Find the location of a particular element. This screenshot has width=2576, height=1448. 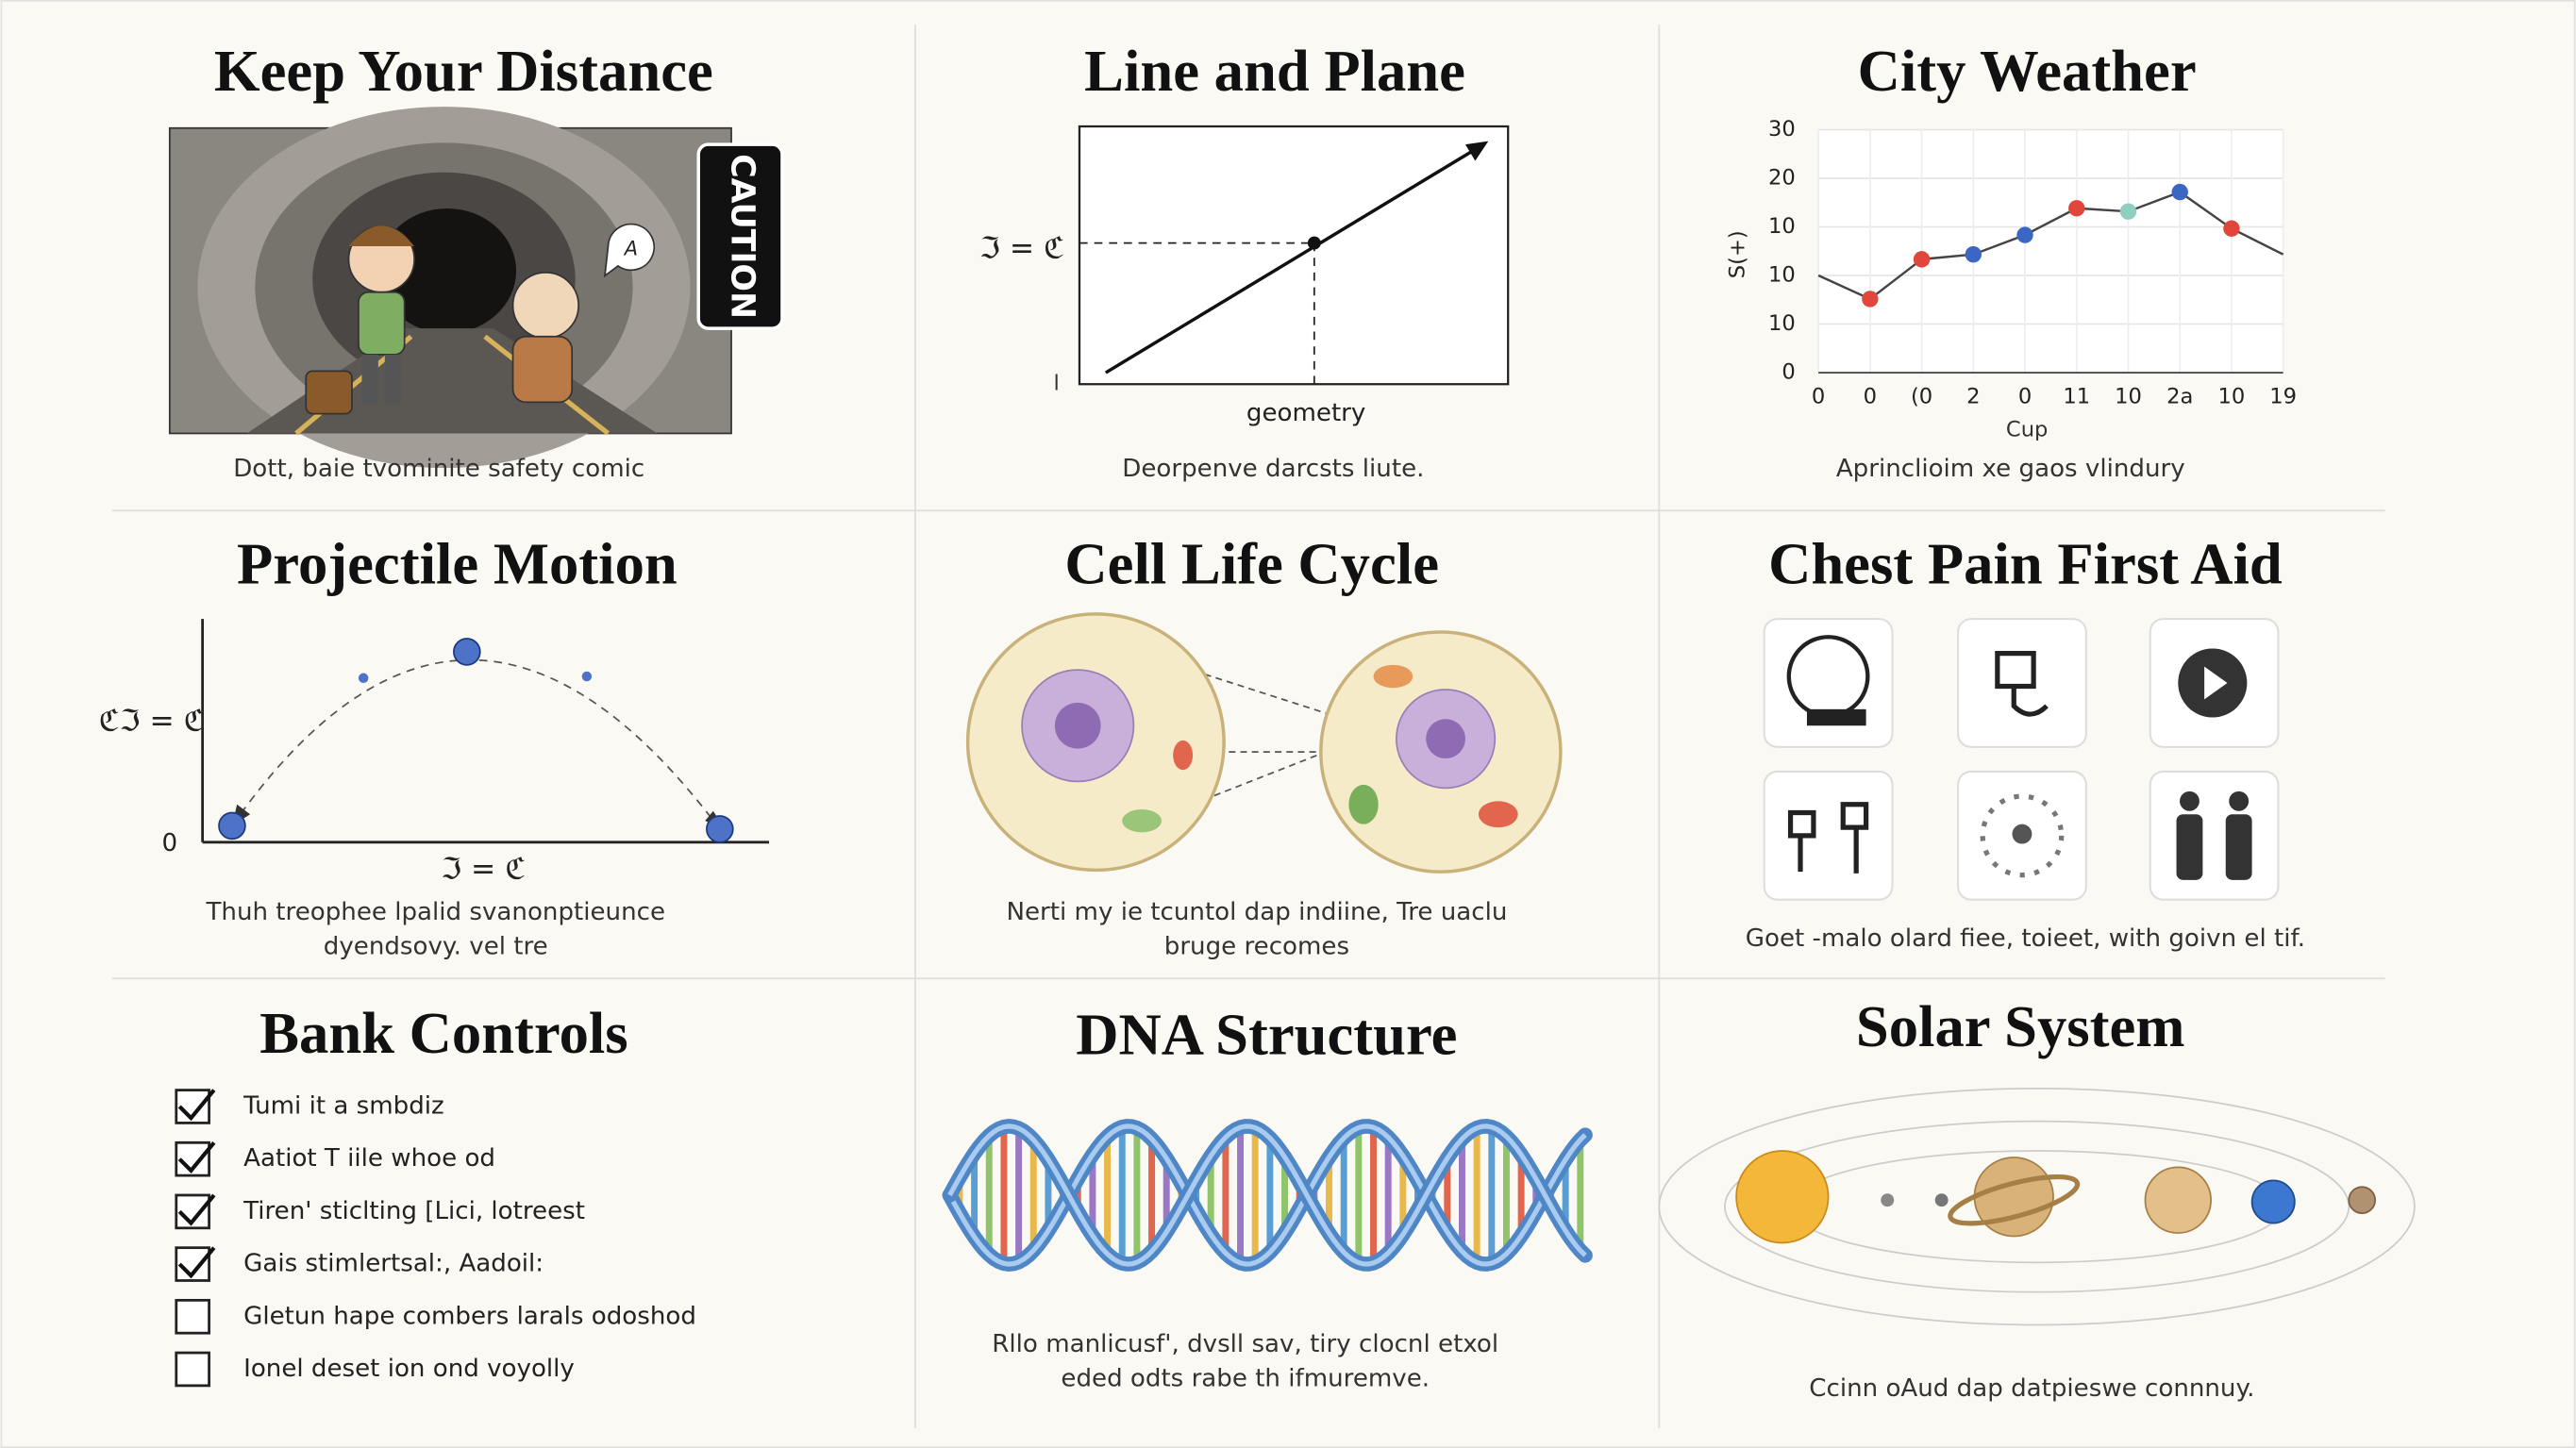

strand-highlight is located at coordinates (1267, 1195).